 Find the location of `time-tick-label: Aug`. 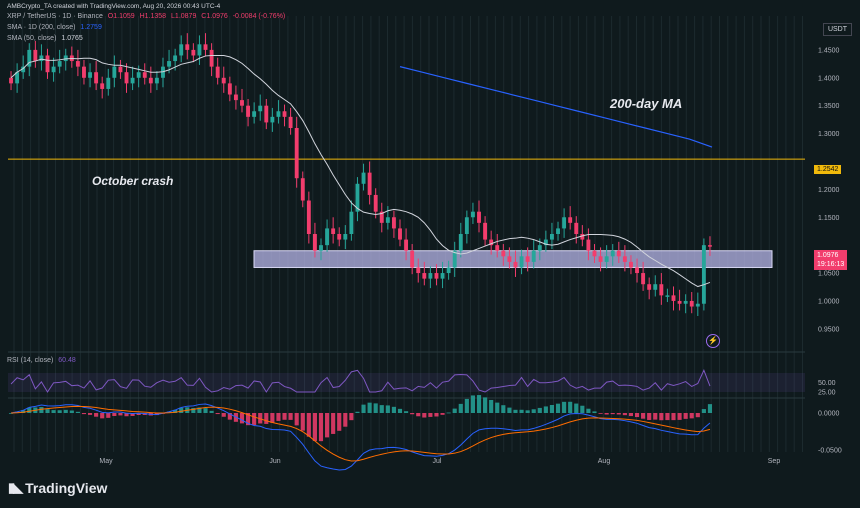

time-tick-label: Aug is located at coordinates (604, 461).